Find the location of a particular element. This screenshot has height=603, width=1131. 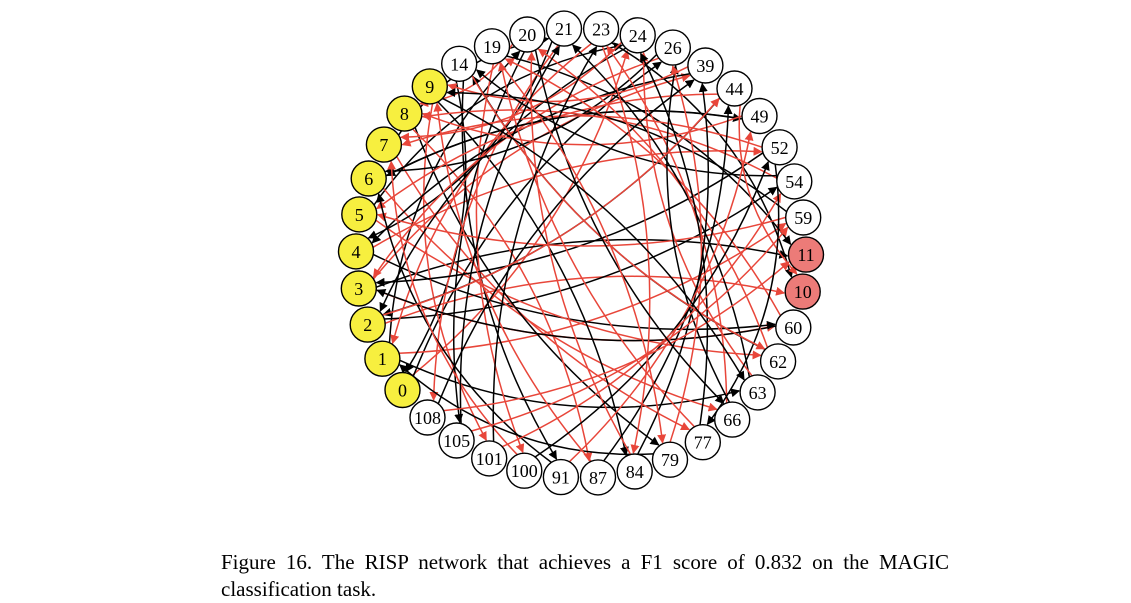

node-4-label: 4 is located at coordinates (356, 252).